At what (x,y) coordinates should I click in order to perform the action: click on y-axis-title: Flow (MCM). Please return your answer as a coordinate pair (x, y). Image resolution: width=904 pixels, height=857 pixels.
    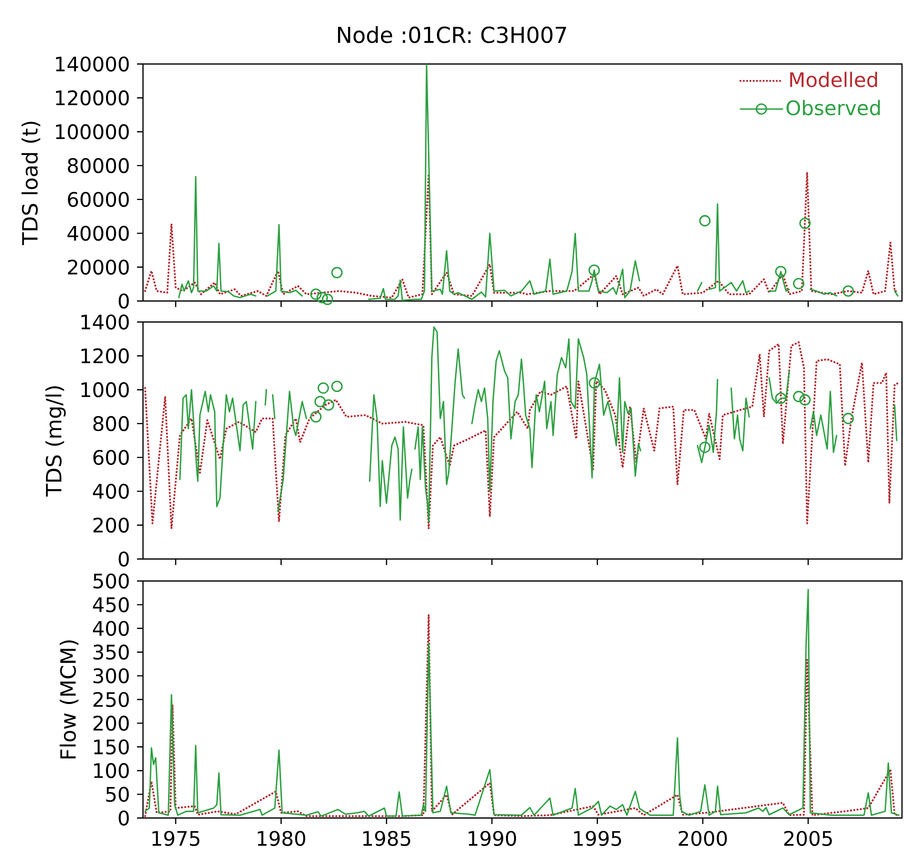
    Looking at the image, I should click on (69, 699).